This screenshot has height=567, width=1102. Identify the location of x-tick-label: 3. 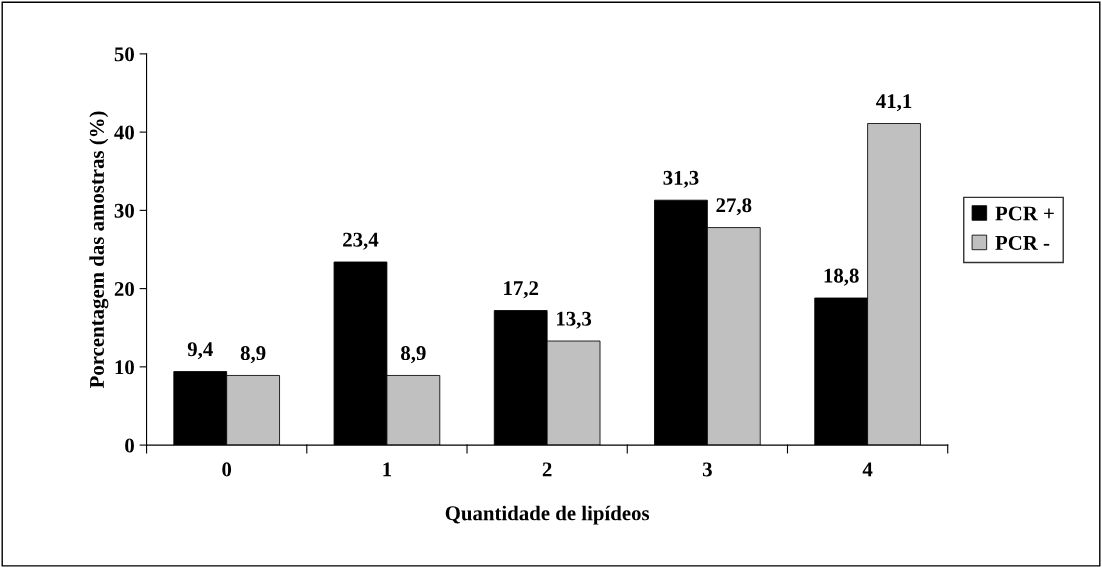
(707, 469).